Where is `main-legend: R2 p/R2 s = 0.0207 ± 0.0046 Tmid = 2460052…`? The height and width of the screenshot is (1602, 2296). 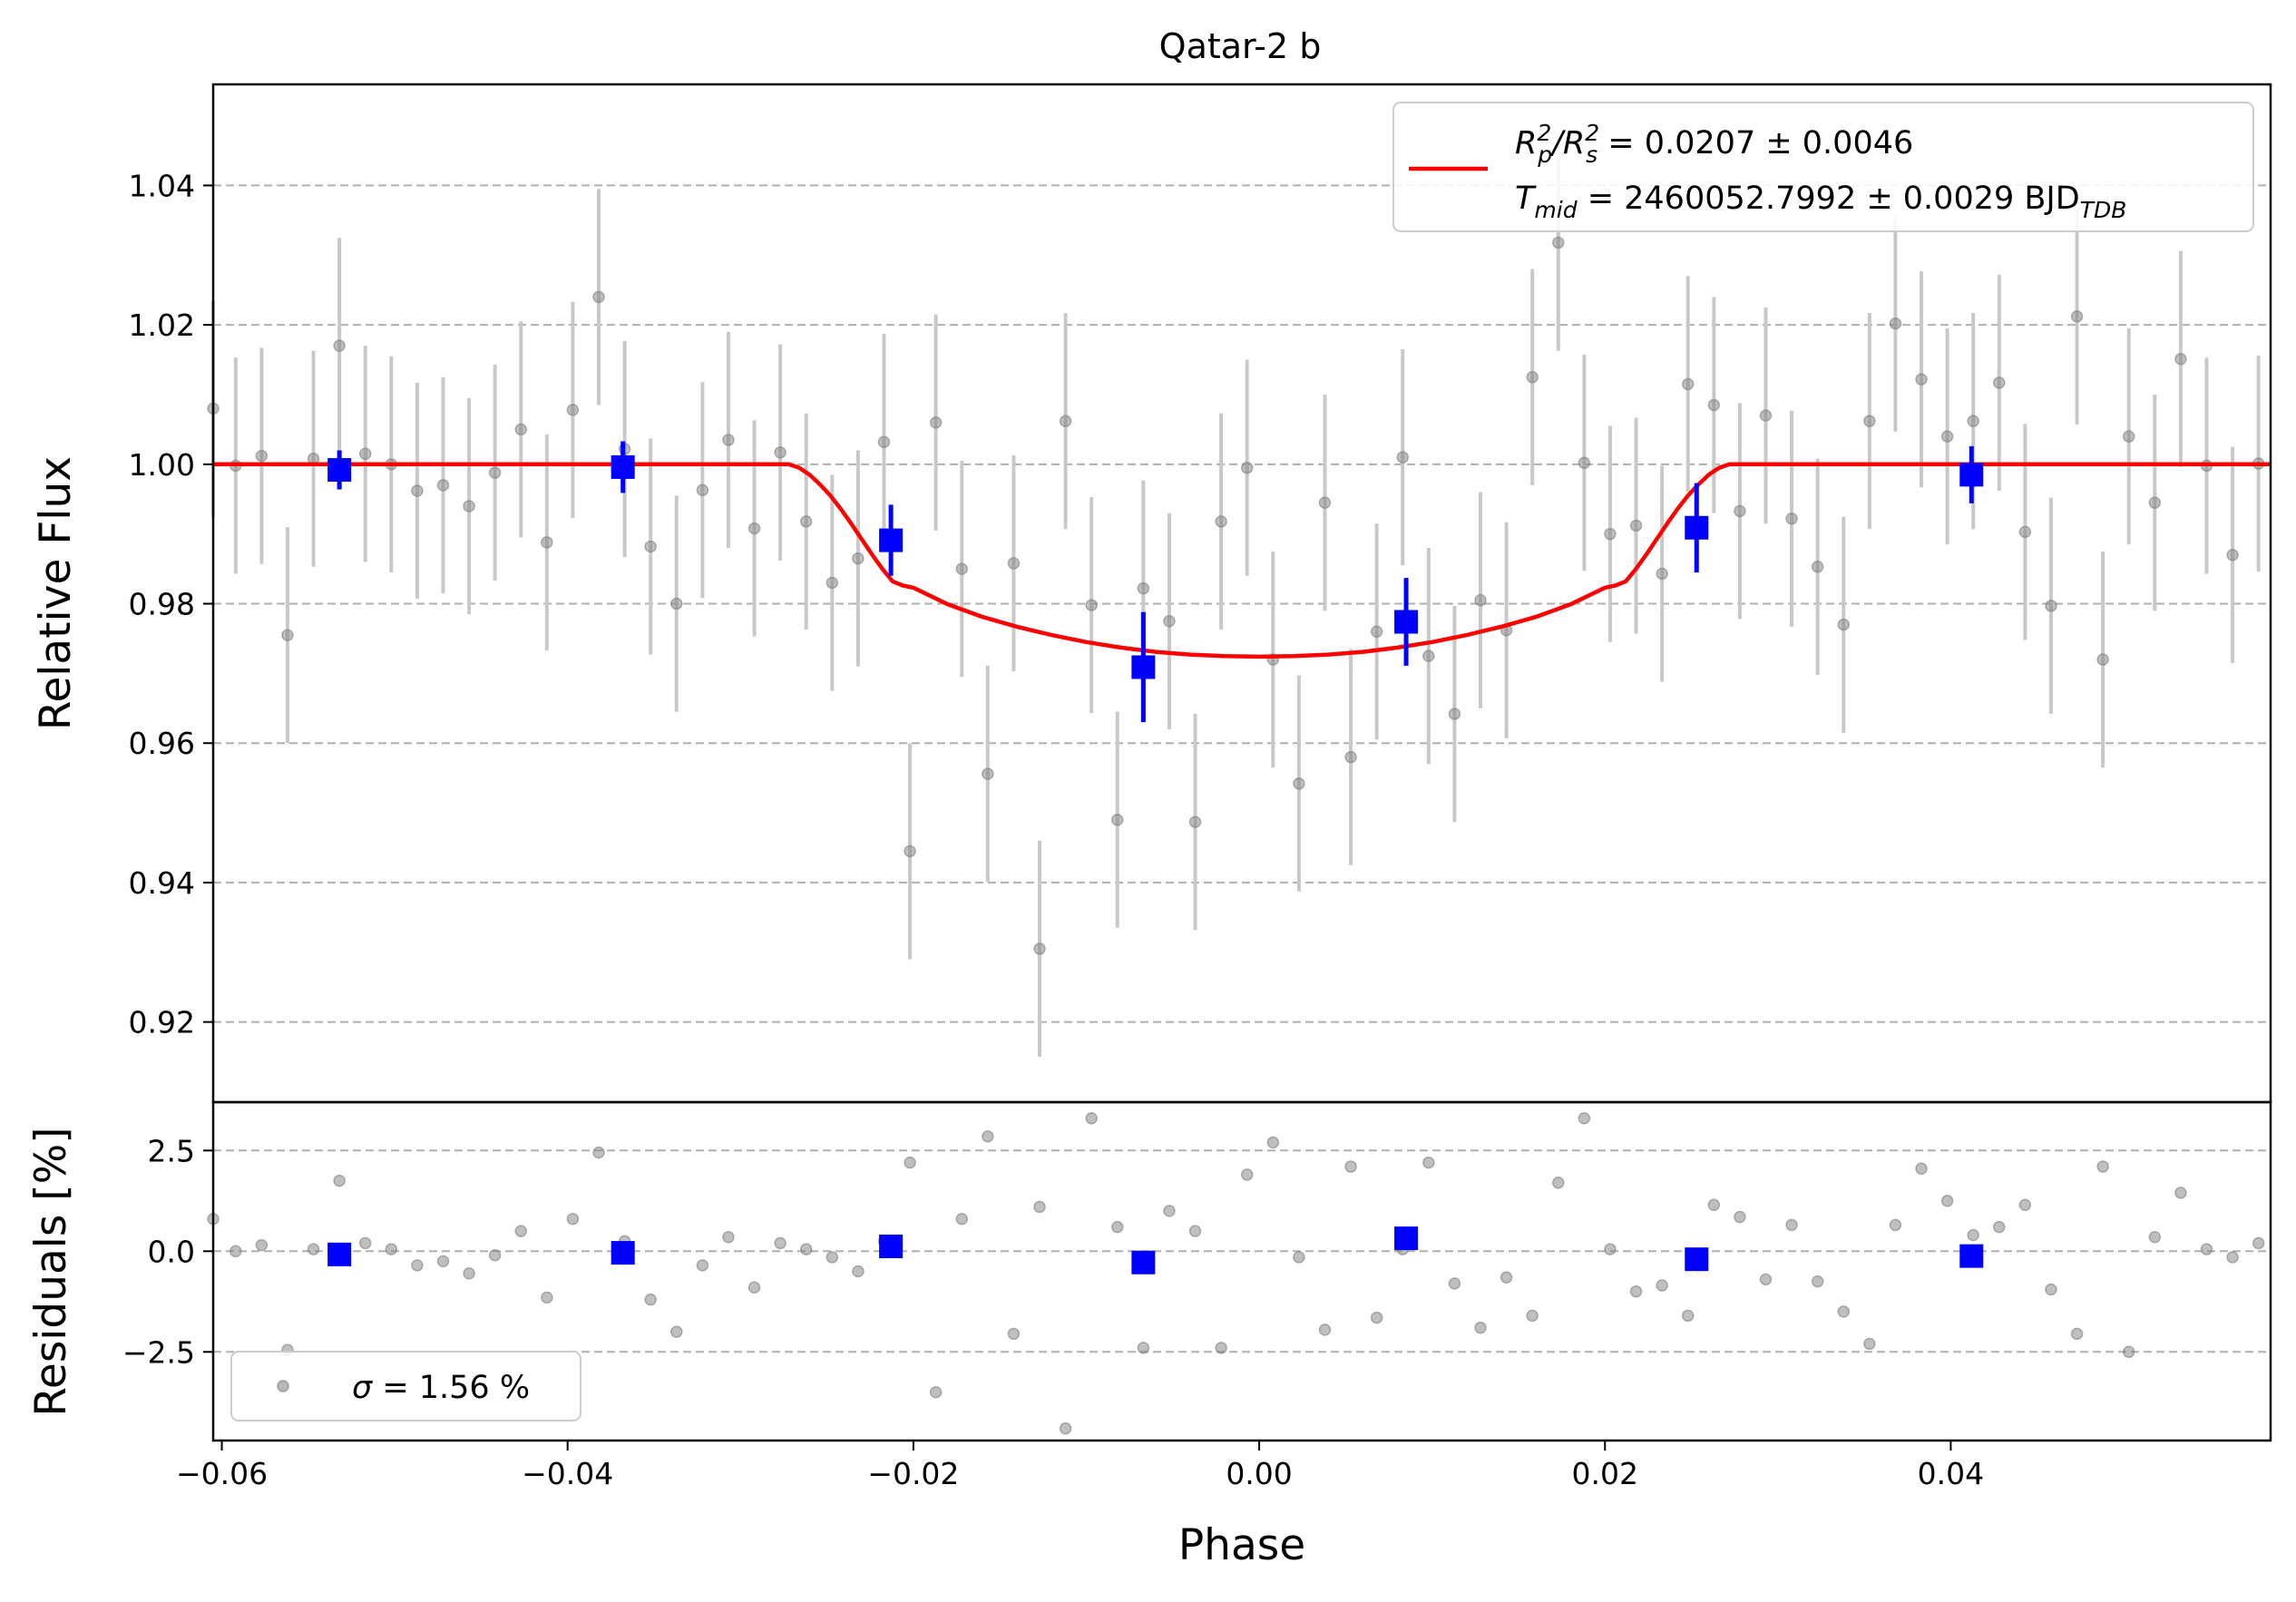 main-legend: R2 p/R2 s = 0.0207 ± 0.0046 Tmid = 2460052… is located at coordinates (1823, 167).